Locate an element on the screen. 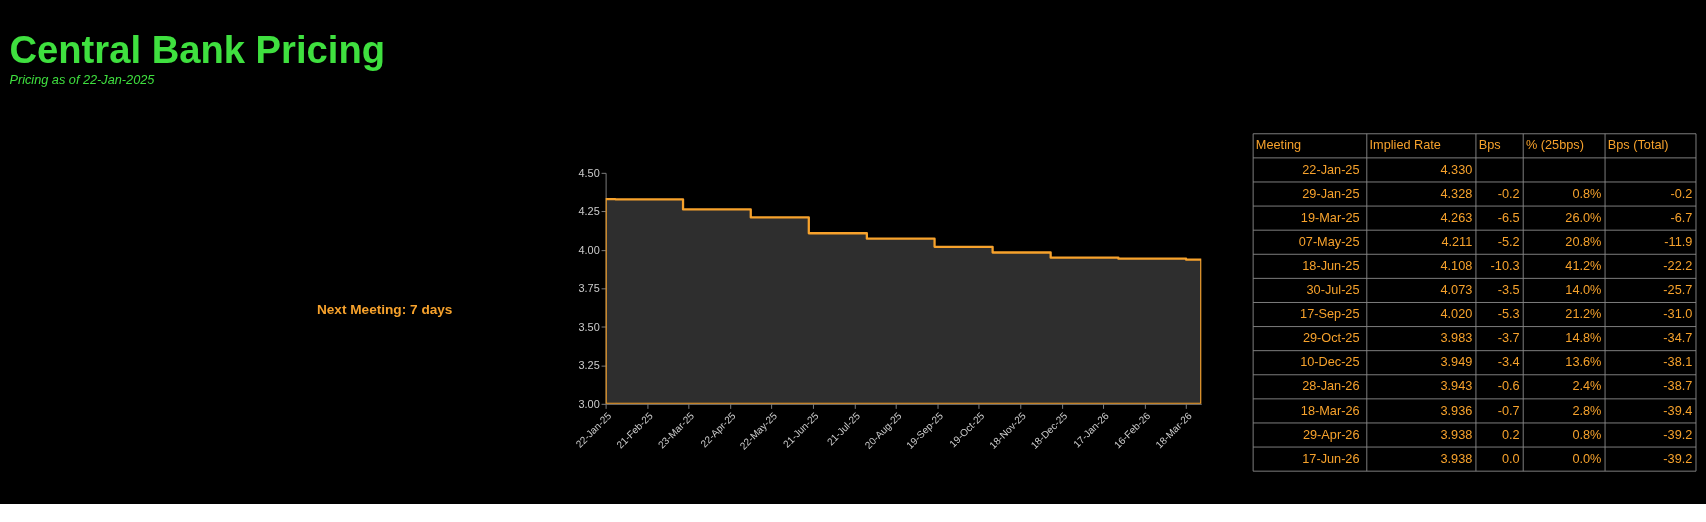 This screenshot has height=522, width=1706. text: 28-Jan-26 is located at coordinates (1331, 386).